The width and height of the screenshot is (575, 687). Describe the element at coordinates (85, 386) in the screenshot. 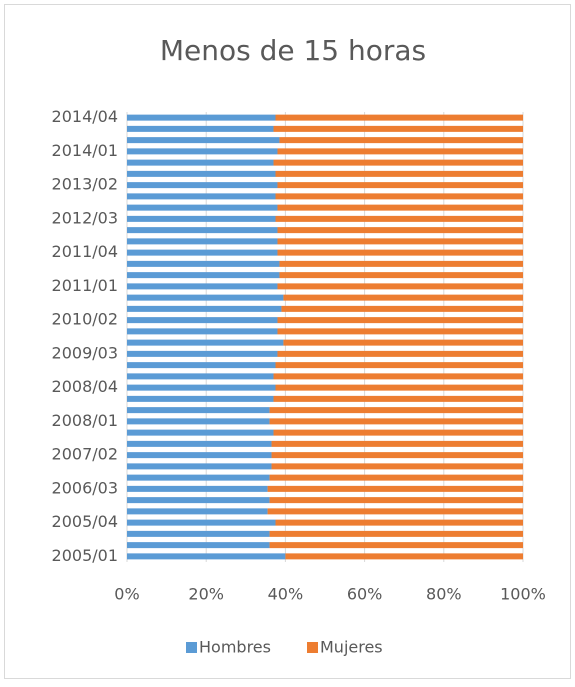

I see `y-tick-label: 2008/04` at that location.